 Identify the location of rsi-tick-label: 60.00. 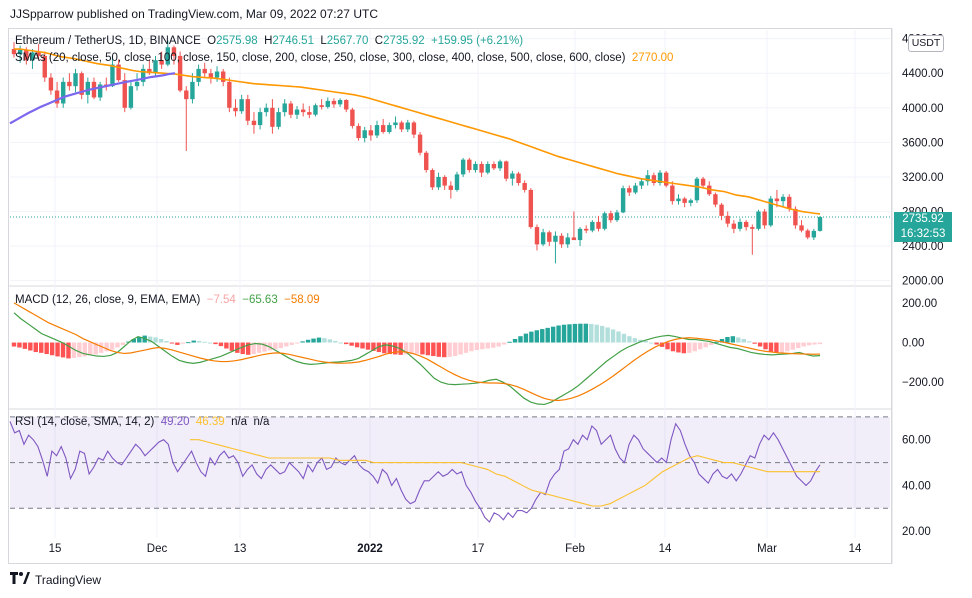
(916, 441).